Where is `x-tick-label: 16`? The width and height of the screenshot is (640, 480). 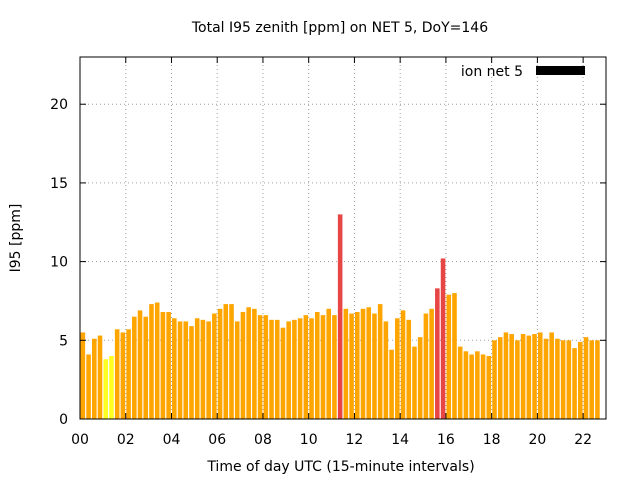 x-tick-label: 16 is located at coordinates (446, 440).